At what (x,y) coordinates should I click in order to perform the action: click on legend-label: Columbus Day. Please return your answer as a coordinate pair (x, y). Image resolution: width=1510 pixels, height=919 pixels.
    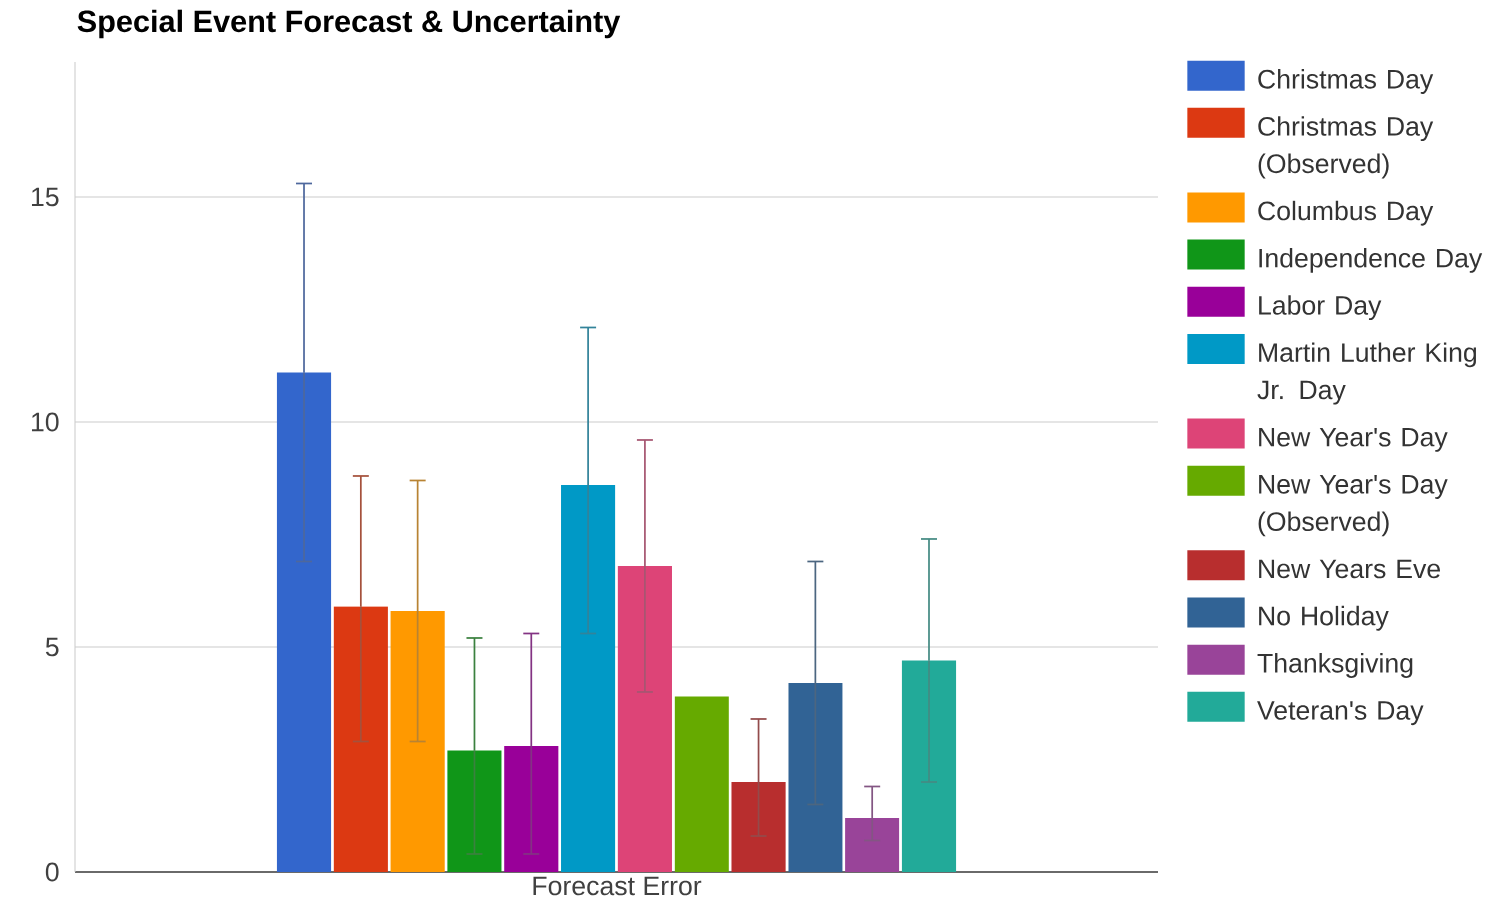
    Looking at the image, I should click on (1346, 213).